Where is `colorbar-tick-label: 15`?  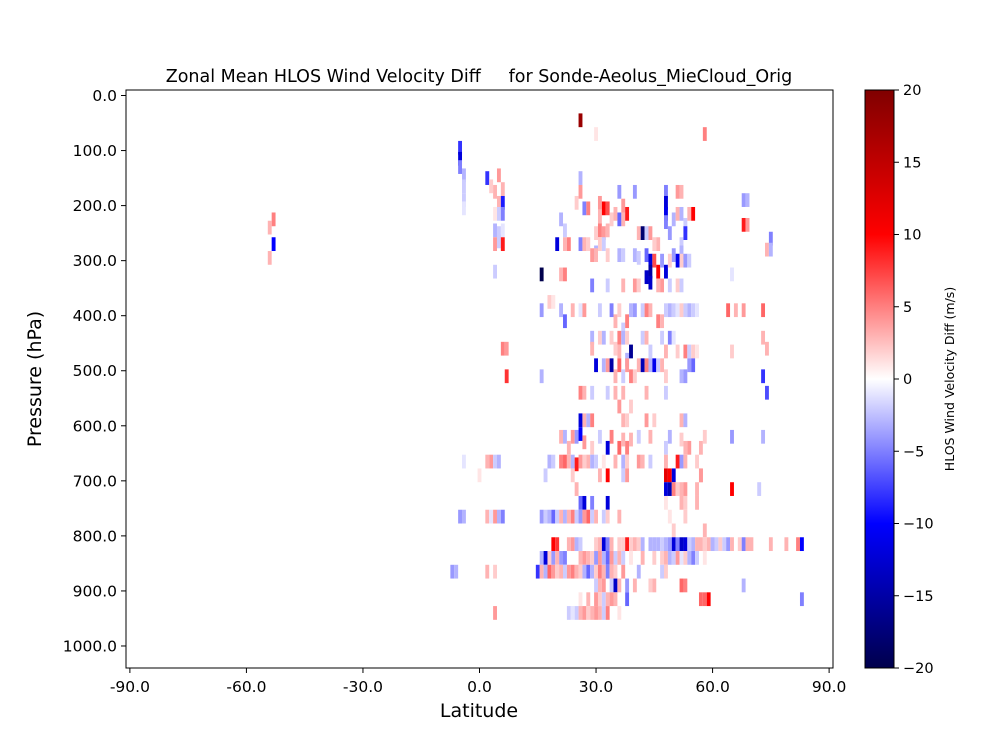
colorbar-tick-label: 15 is located at coordinates (912, 163).